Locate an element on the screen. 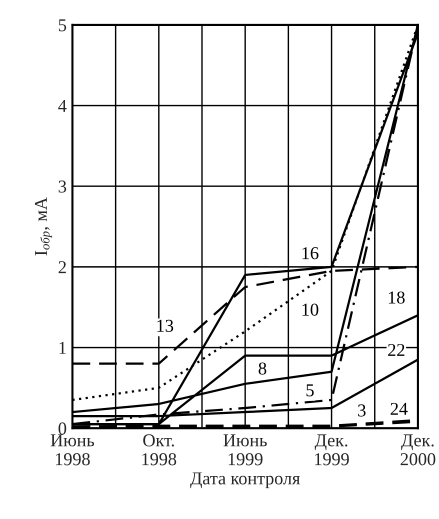 The height and width of the screenshot is (519, 439). x-tick-label: Дек. 2000 is located at coordinates (418, 450).